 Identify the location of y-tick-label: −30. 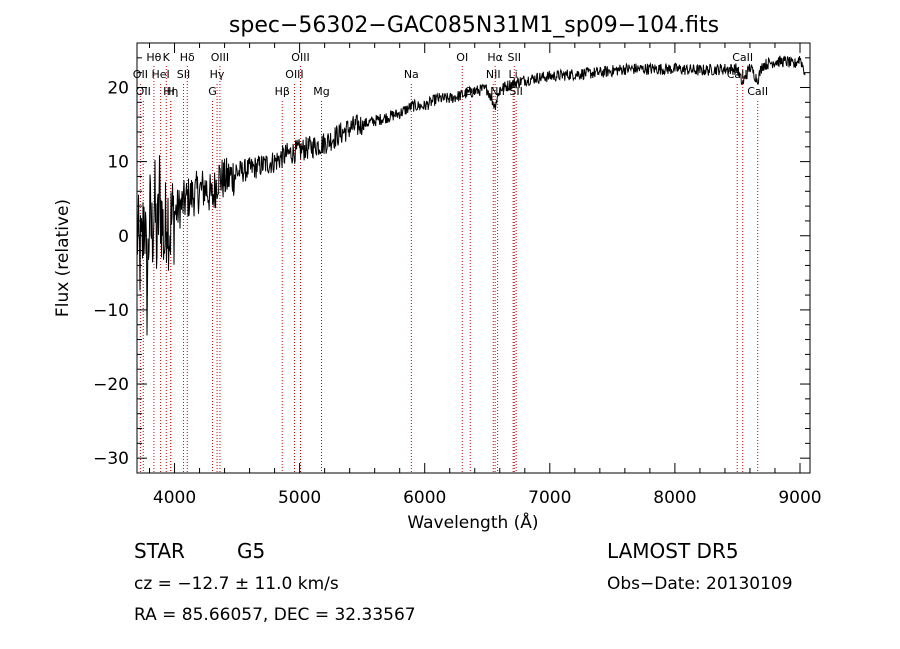
(111, 459).